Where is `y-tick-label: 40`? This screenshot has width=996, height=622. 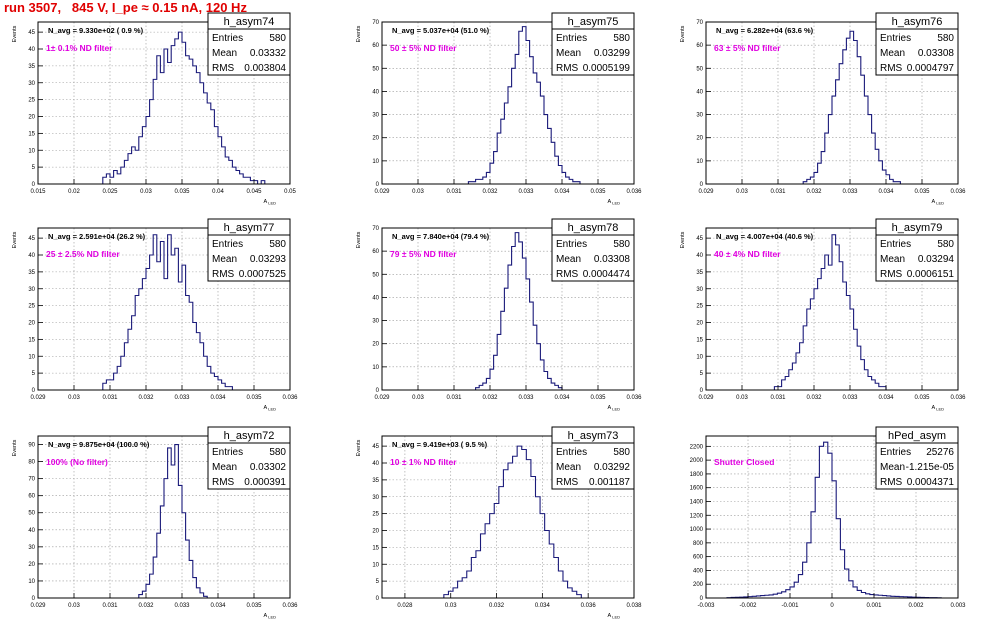
y-tick-label: 40 is located at coordinates (699, 92).